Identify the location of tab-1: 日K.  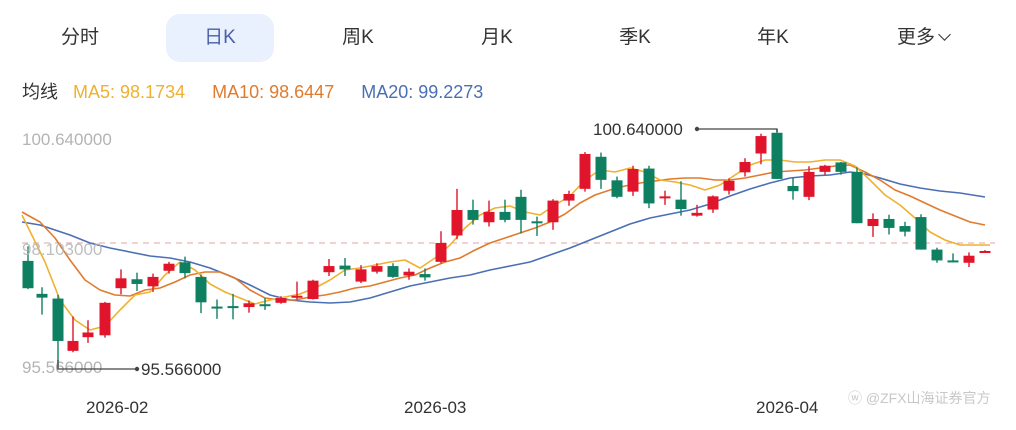
(220, 38).